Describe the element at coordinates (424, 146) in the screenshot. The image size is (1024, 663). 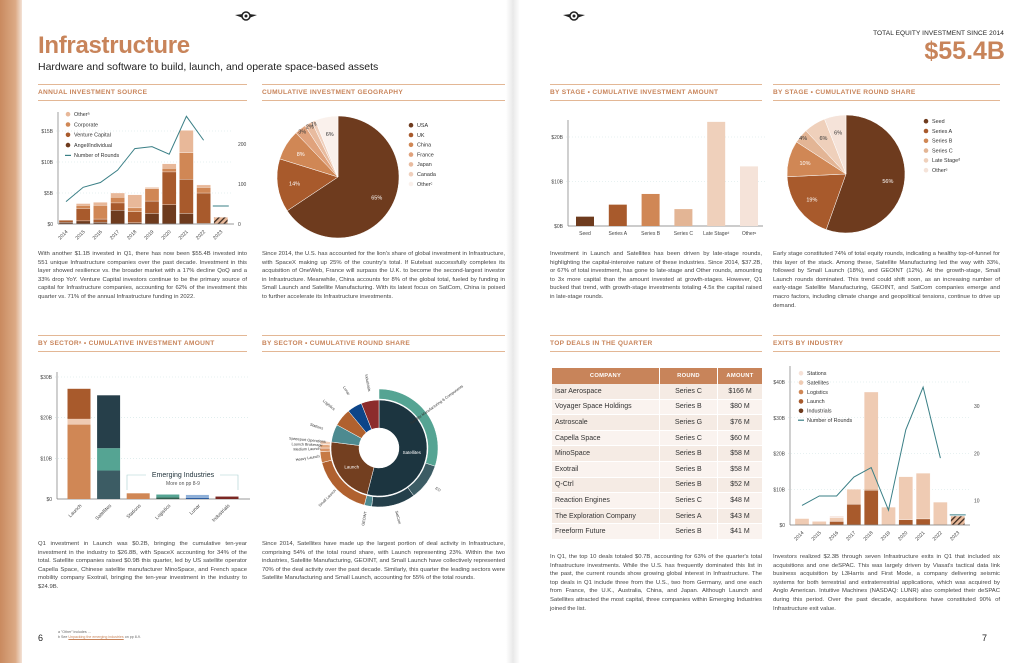
I see `legend-label: China` at that location.